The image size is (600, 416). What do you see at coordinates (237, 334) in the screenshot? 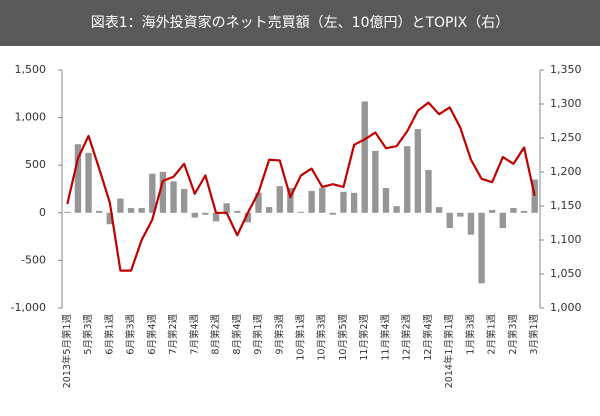
I see `x-tick-label: 8月第4週` at bounding box center [237, 334].